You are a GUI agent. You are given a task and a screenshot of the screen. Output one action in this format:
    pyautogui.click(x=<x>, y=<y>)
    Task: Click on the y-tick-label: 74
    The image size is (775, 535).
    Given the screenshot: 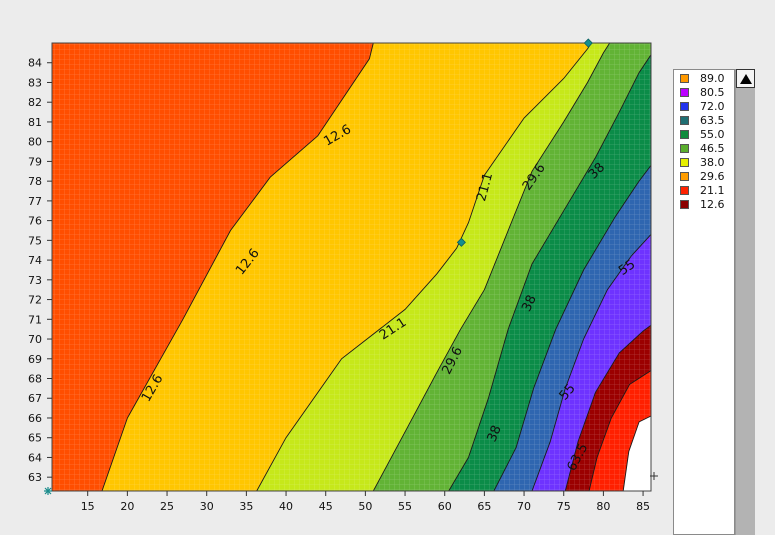 What is the action you would take?
    pyautogui.click(x=35, y=260)
    